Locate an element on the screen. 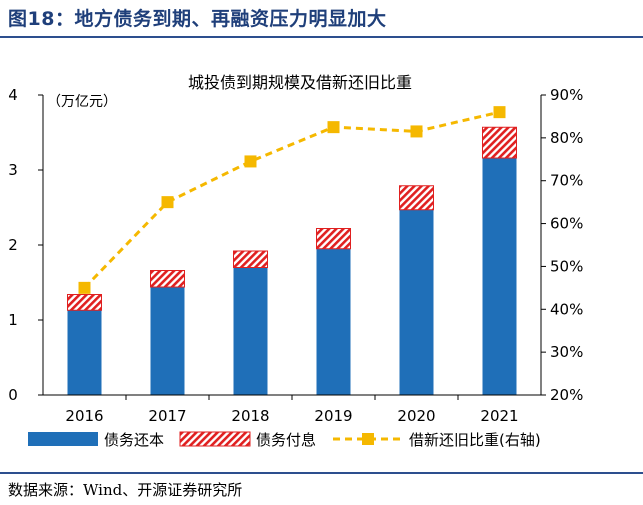 The height and width of the screenshot is (505, 643). bar-principal-2021 is located at coordinates (499, 276).